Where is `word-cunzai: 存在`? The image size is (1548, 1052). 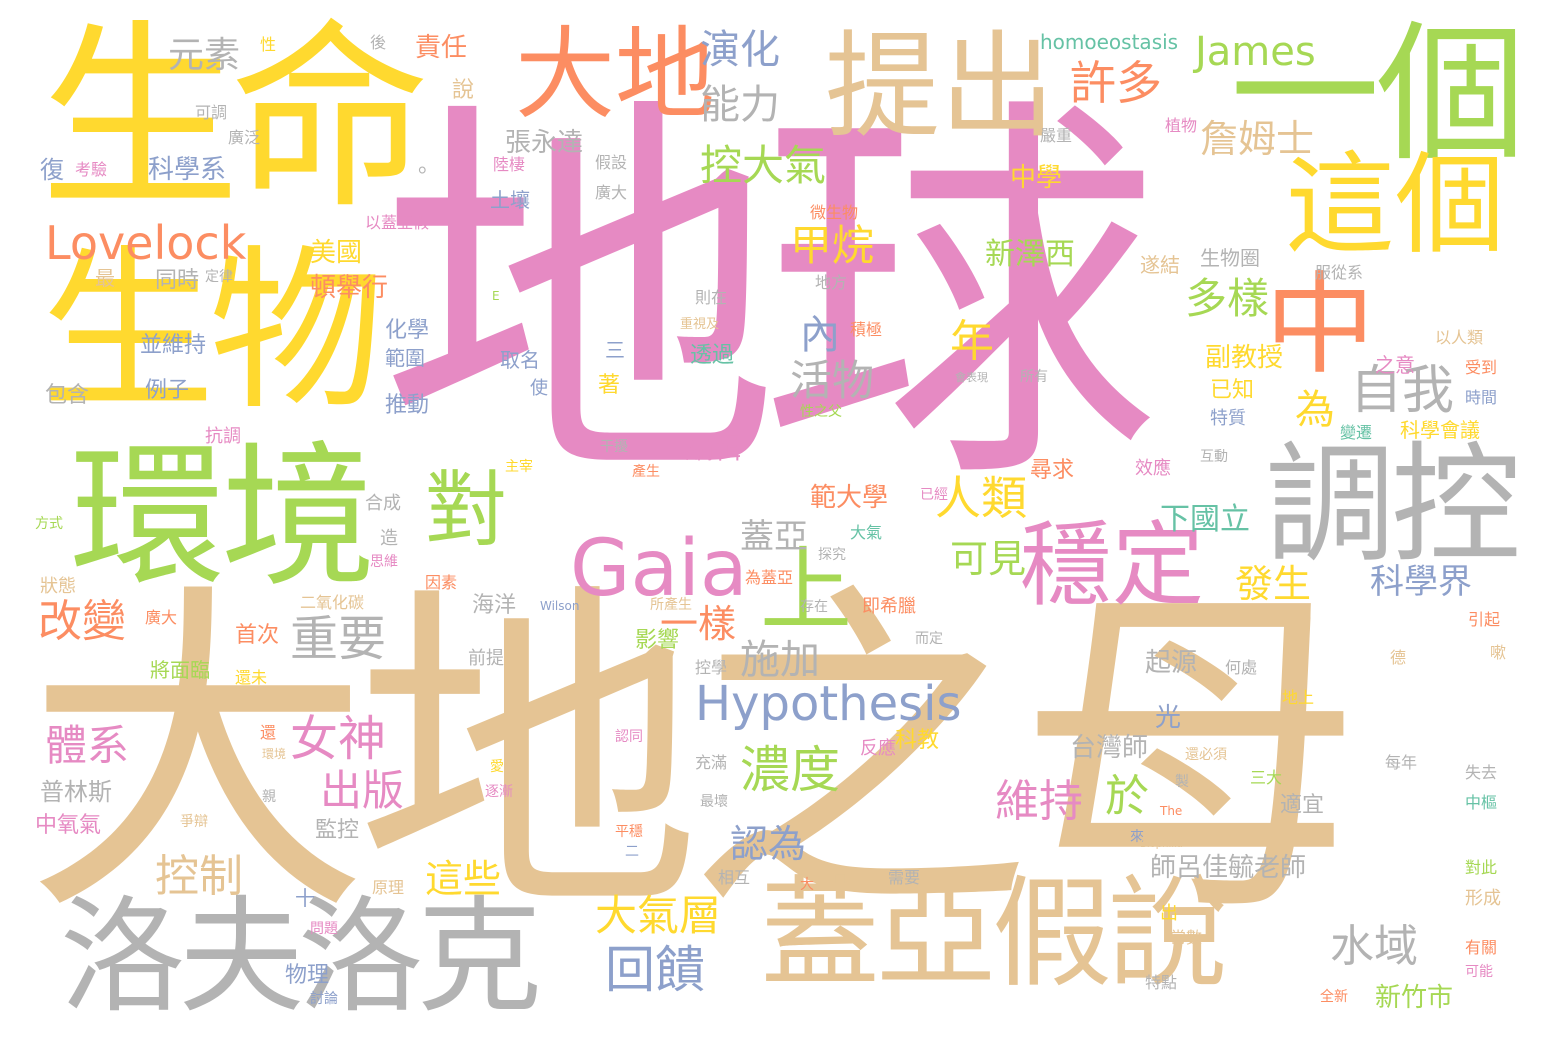 word-cunzai: 存在 is located at coordinates (814, 607).